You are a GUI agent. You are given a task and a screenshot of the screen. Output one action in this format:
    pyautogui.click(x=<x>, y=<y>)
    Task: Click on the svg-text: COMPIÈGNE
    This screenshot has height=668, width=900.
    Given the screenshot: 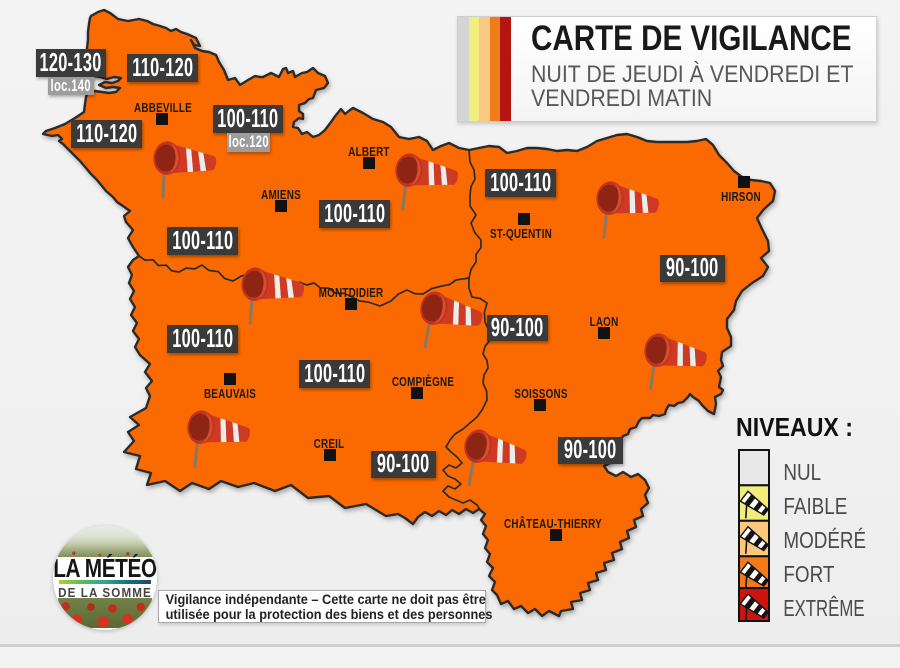 What is the action you would take?
    pyautogui.click(x=423, y=382)
    